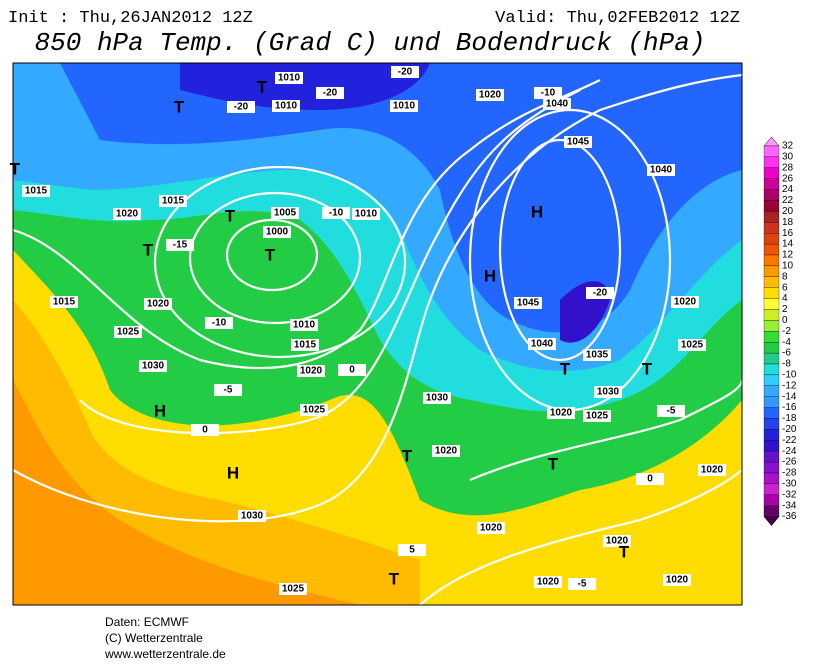 This screenshot has height=671, width=815. What do you see at coordinates (788, 233) in the screenshot?
I see `legend-level: 16` at bounding box center [788, 233].